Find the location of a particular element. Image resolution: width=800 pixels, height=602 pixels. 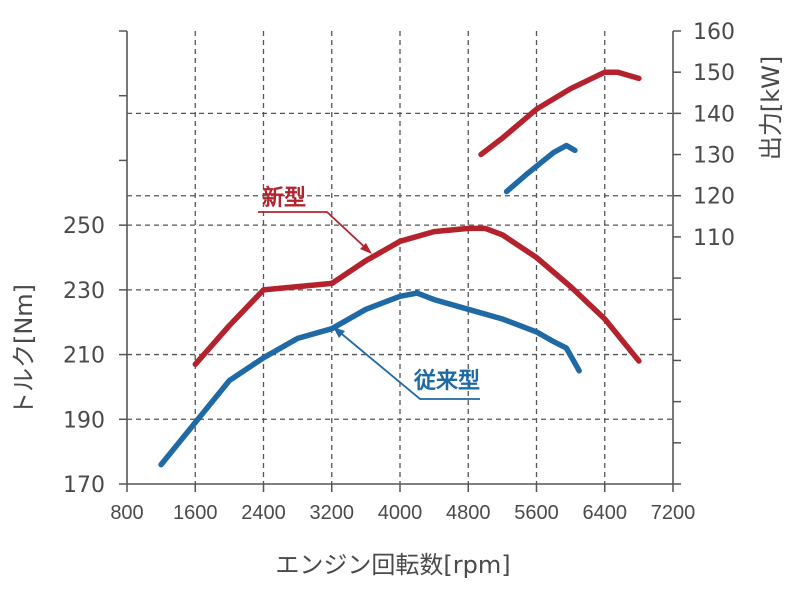

x-tick-label: 2400 is located at coordinates (263, 513).